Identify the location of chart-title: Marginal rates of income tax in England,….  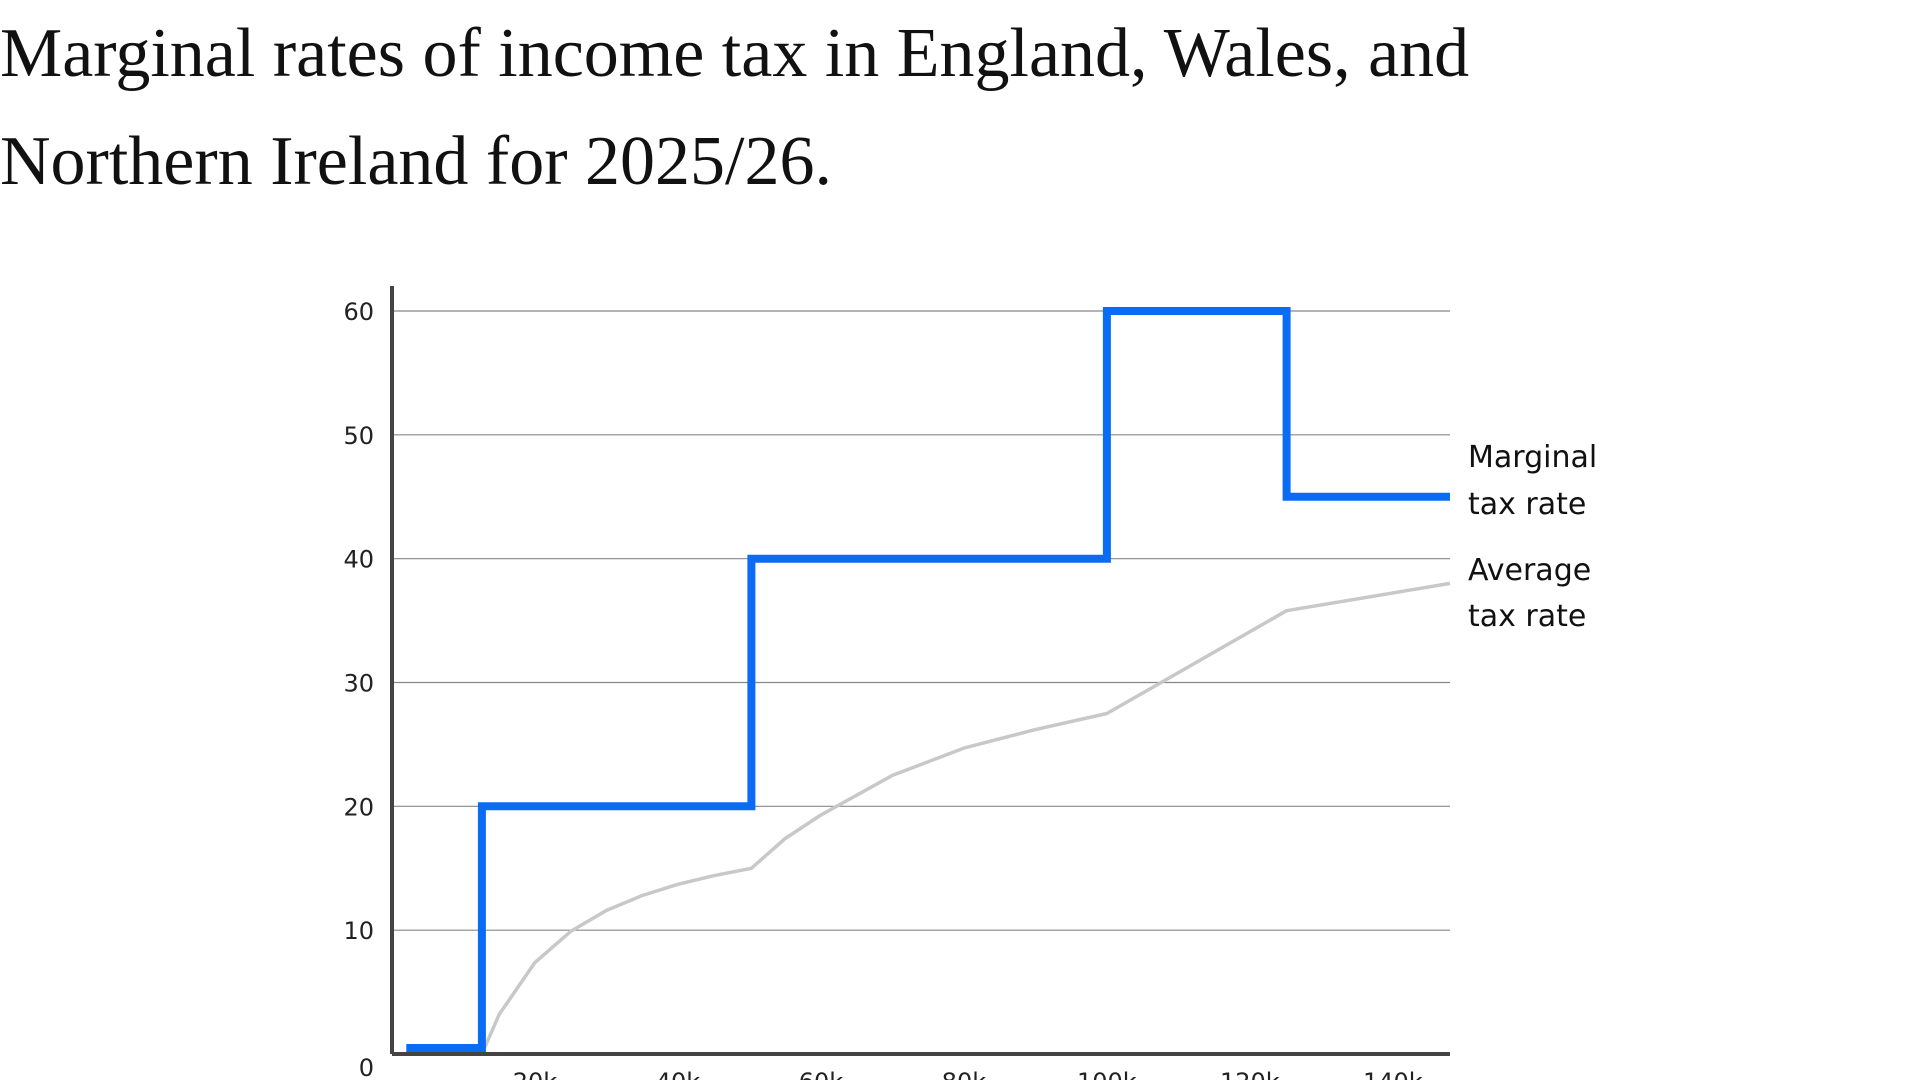
(735, 107).